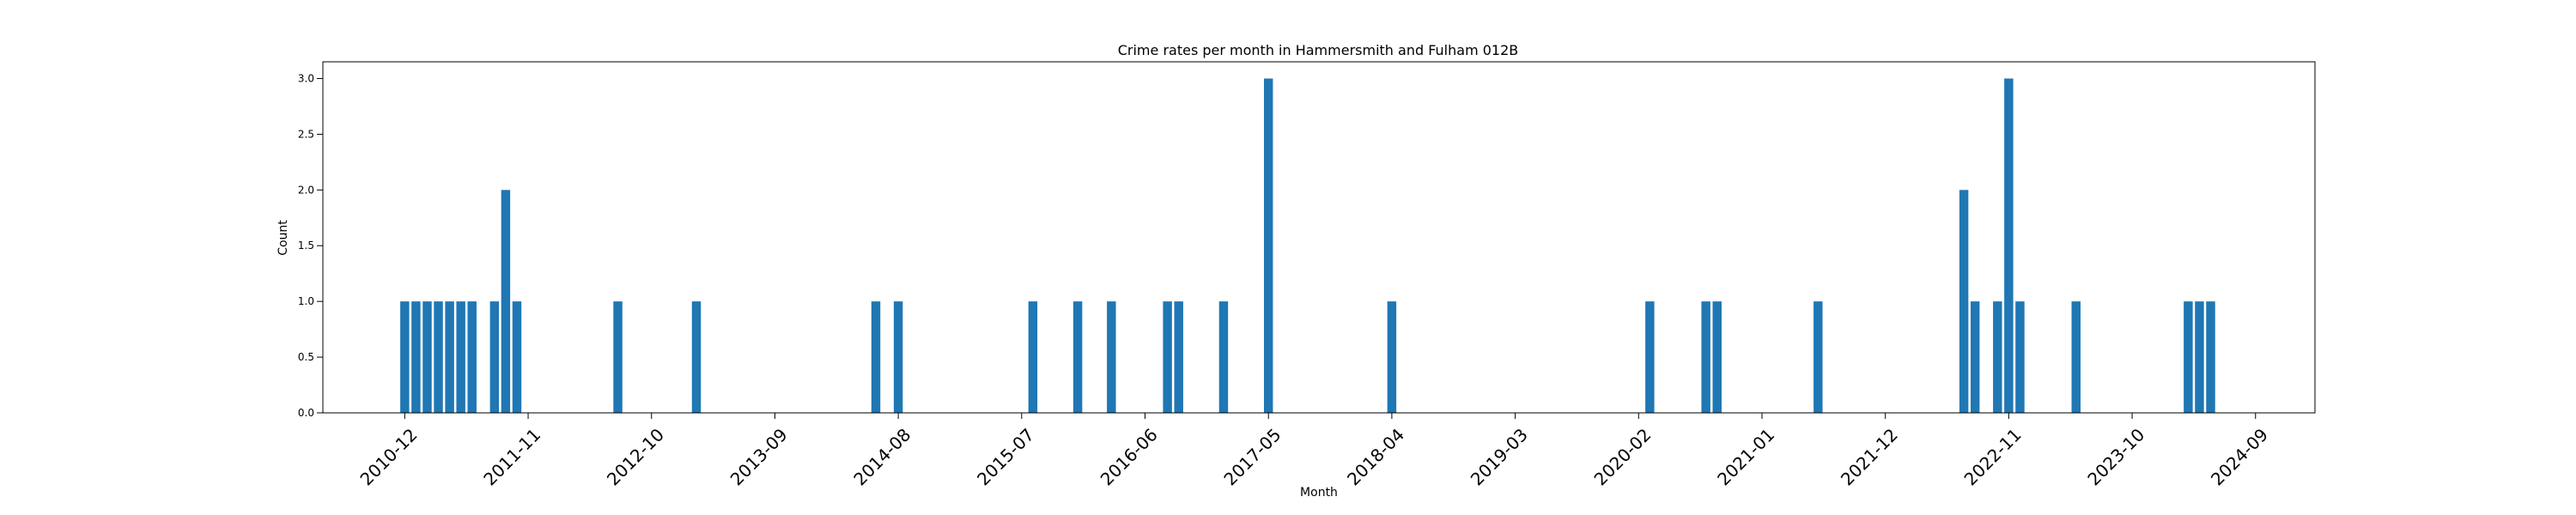  What do you see at coordinates (306, 301) in the screenshot?
I see `y-tick-label: 1.0` at bounding box center [306, 301].